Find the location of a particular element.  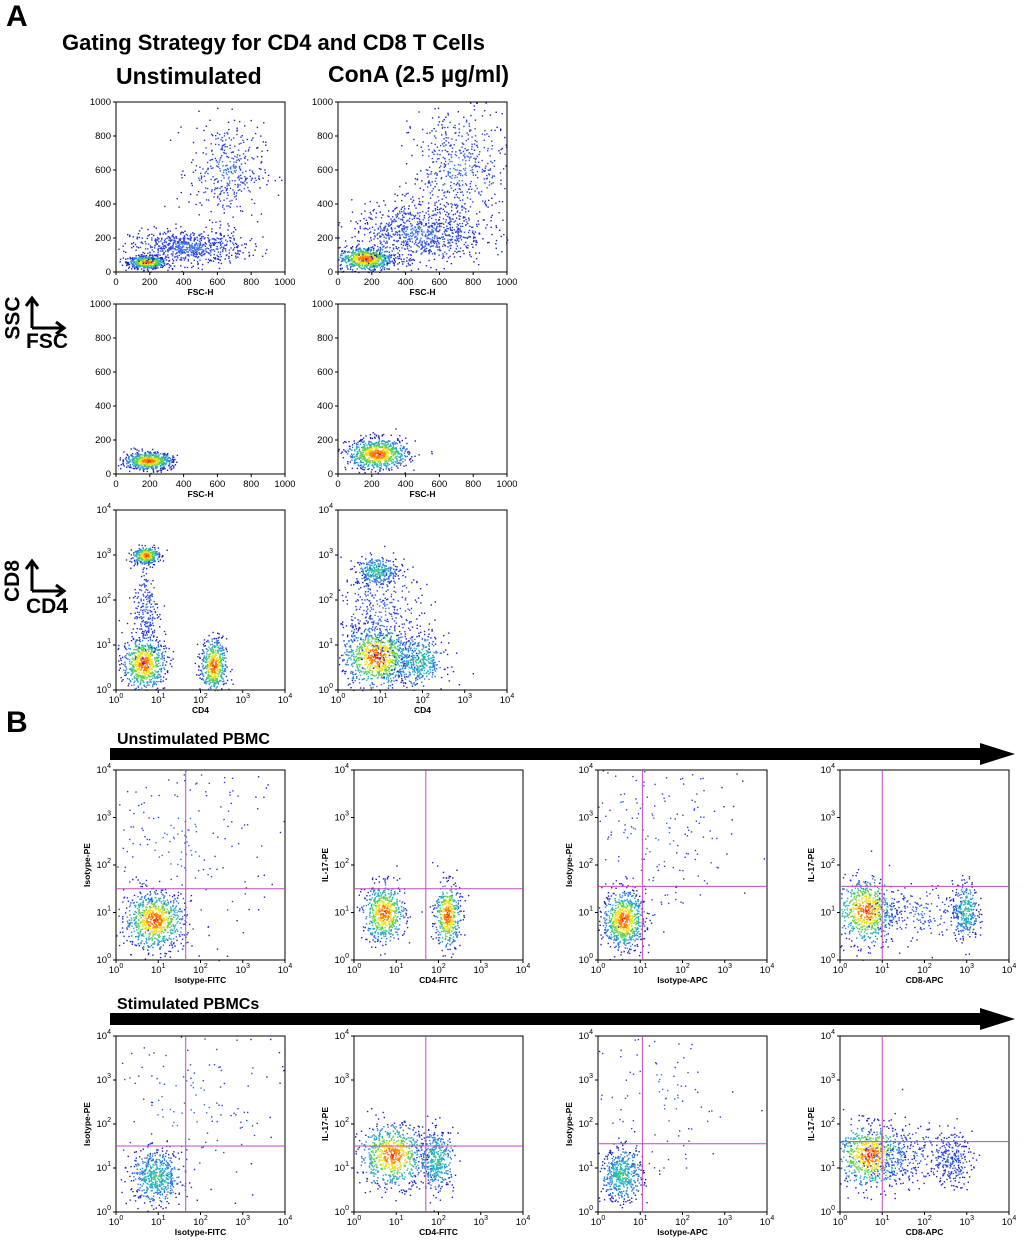

y-tick-label: 200 is located at coordinates (103, 238).